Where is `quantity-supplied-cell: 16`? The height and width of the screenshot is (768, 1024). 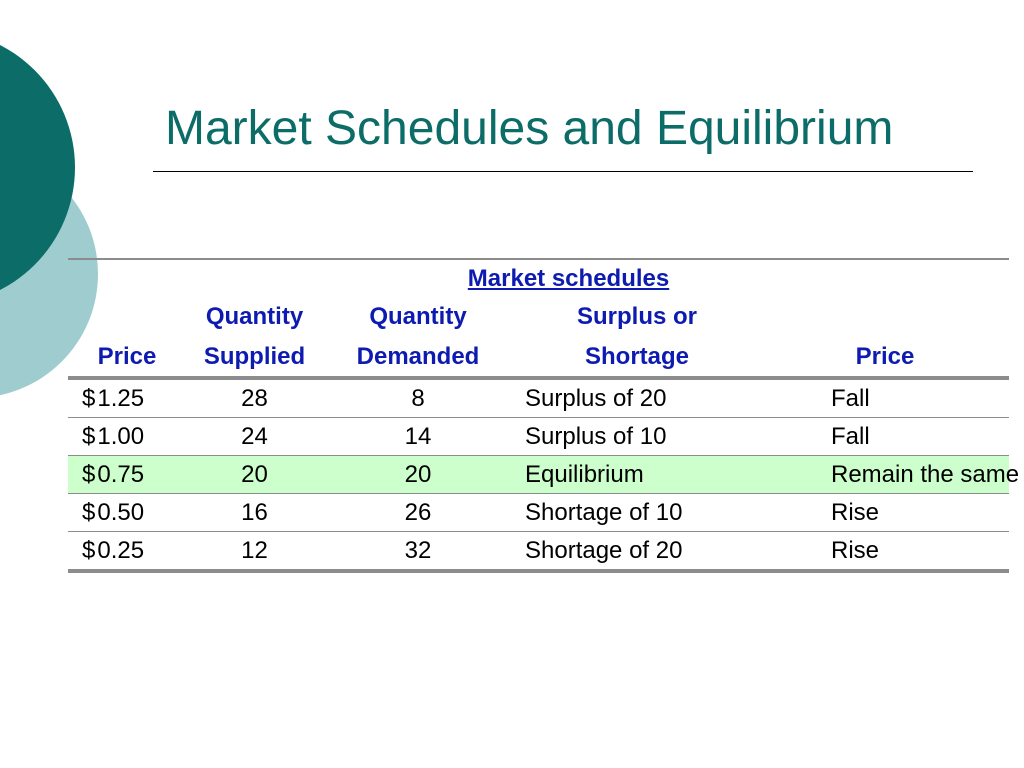
quantity-supplied-cell: 16 is located at coordinates (254, 512).